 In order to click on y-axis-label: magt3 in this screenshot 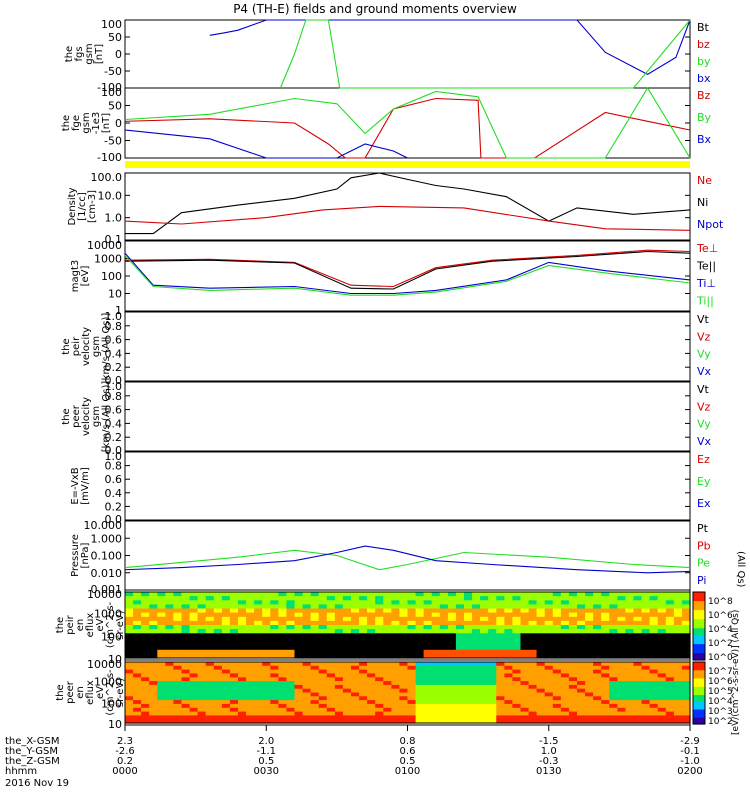, I will do `click(75, 276)`.